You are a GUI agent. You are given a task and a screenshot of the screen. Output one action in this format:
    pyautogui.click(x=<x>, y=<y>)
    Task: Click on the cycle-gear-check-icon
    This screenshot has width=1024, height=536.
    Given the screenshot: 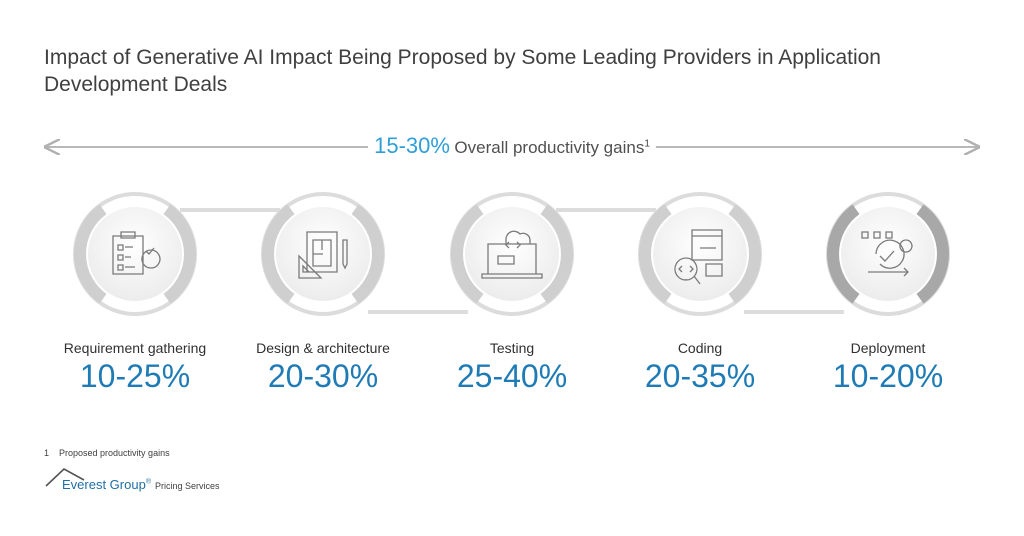 What is the action you would take?
    pyautogui.click(x=887, y=254)
    